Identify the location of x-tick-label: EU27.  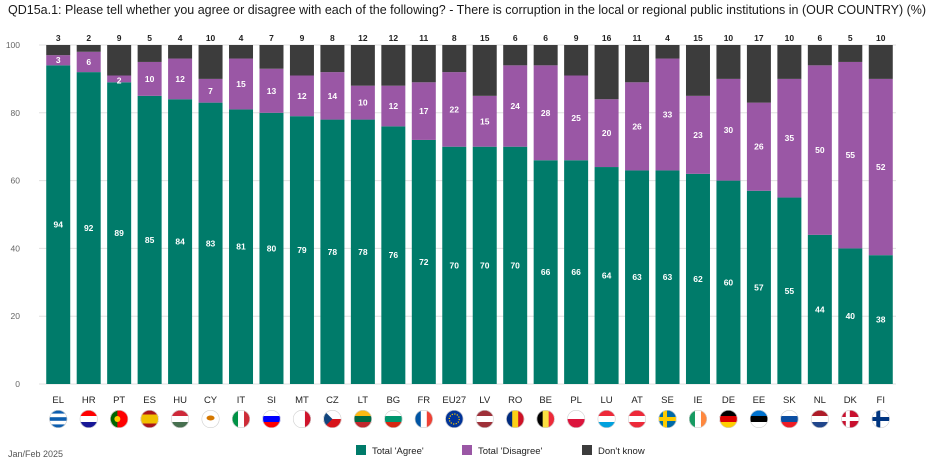
(454, 400).